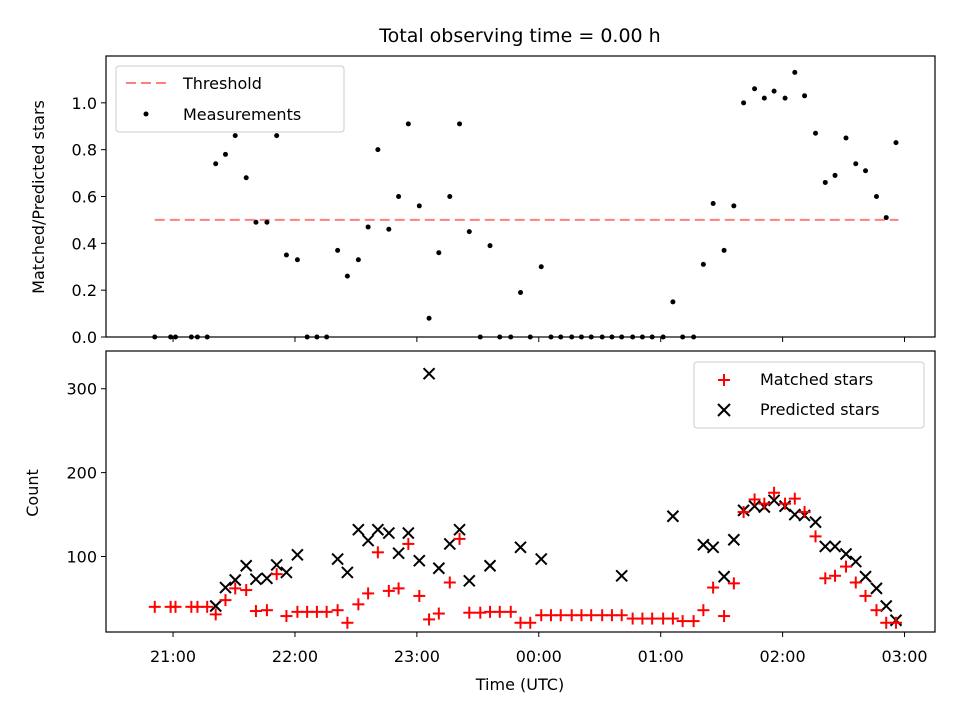 Image resolution: width=960 pixels, height=720 pixels. I want to click on legend-threshold-label: Threshold, so click(222, 83).